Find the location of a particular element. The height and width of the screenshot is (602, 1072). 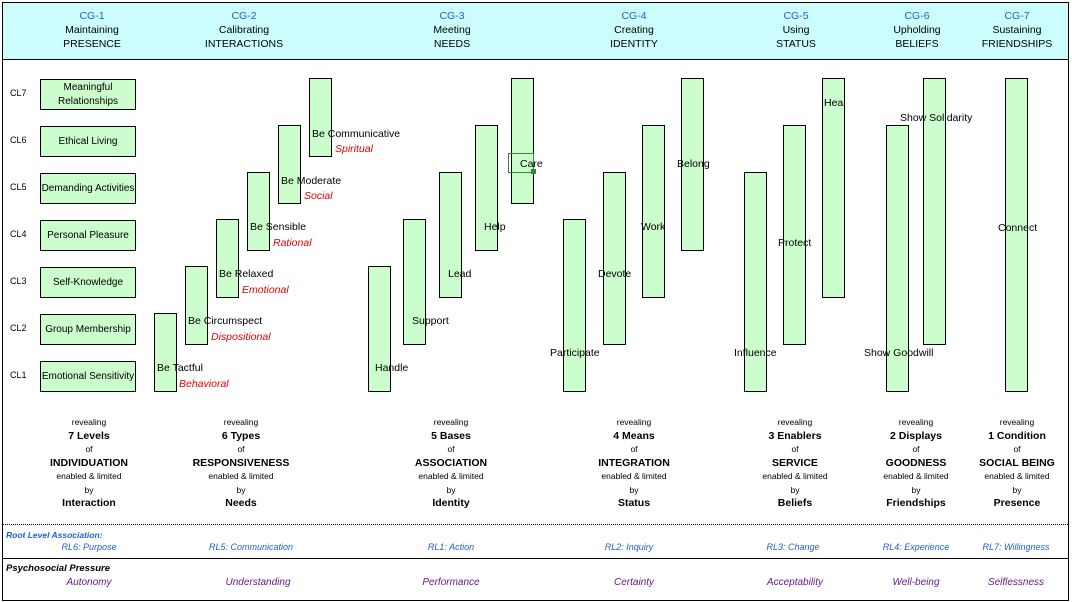

cg2-type: Behavioral is located at coordinates (204, 384).